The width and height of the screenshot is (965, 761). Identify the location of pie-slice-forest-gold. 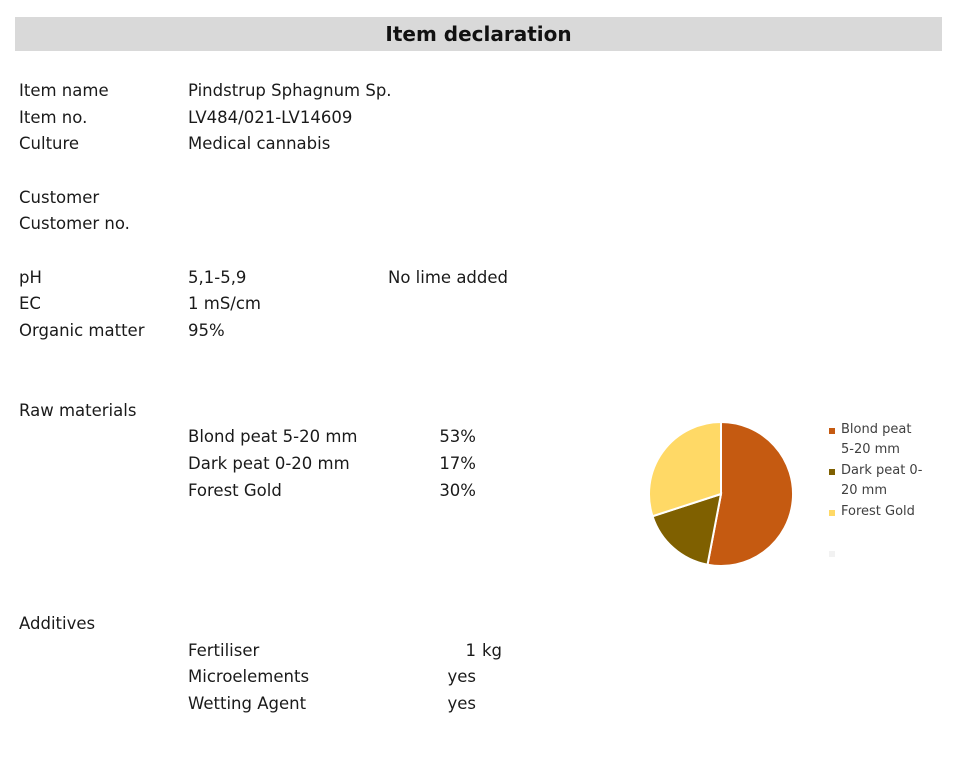
(685, 469).